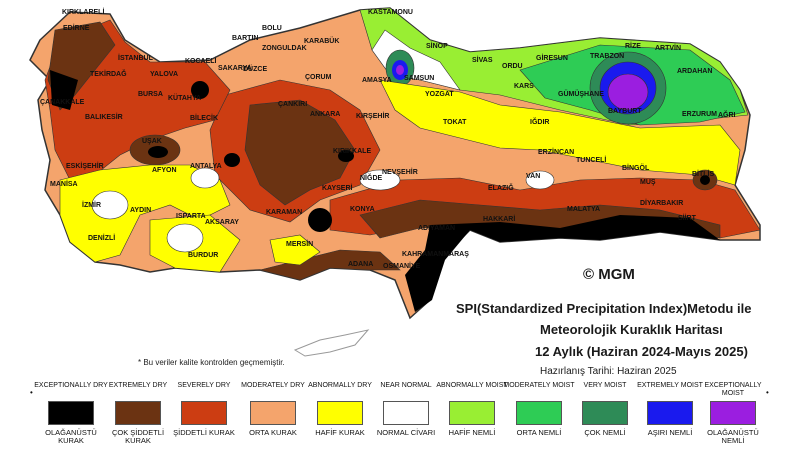 The image size is (800, 459). Describe the element at coordinates (539, 121) in the screenshot. I see `city-label: IĞDIR` at that location.